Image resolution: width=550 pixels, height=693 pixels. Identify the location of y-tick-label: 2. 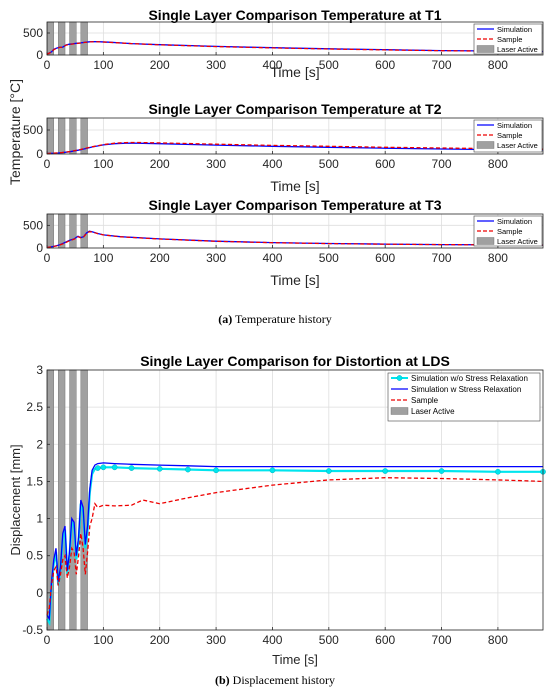
(39, 444).